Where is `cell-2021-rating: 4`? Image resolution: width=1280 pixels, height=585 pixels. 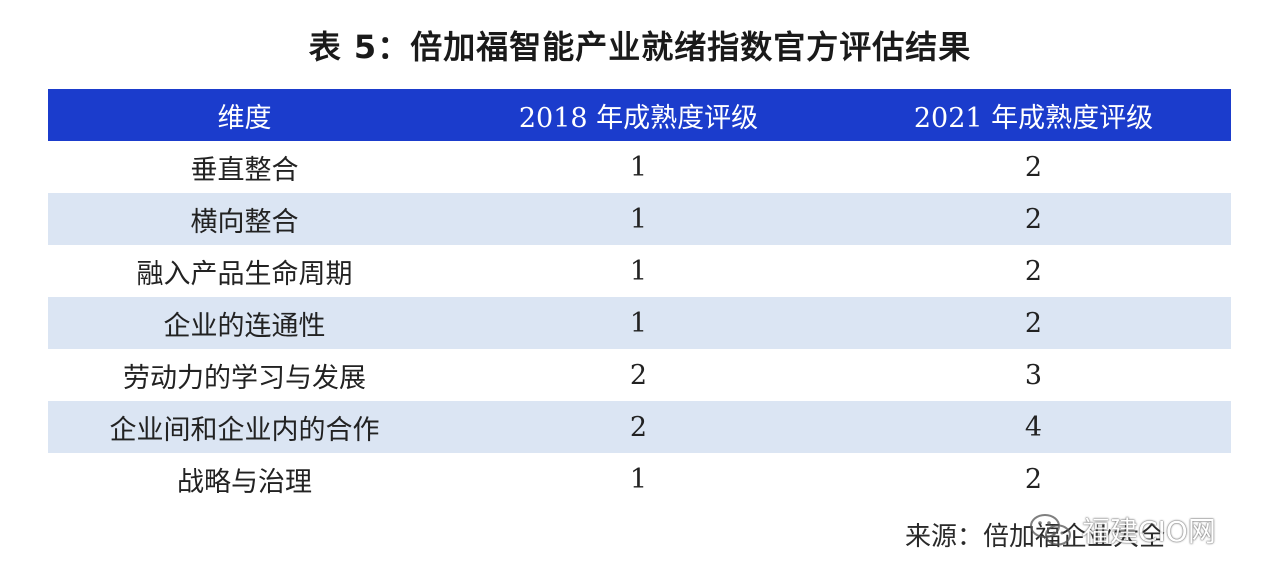 cell-2021-rating: 4 is located at coordinates (1033, 427).